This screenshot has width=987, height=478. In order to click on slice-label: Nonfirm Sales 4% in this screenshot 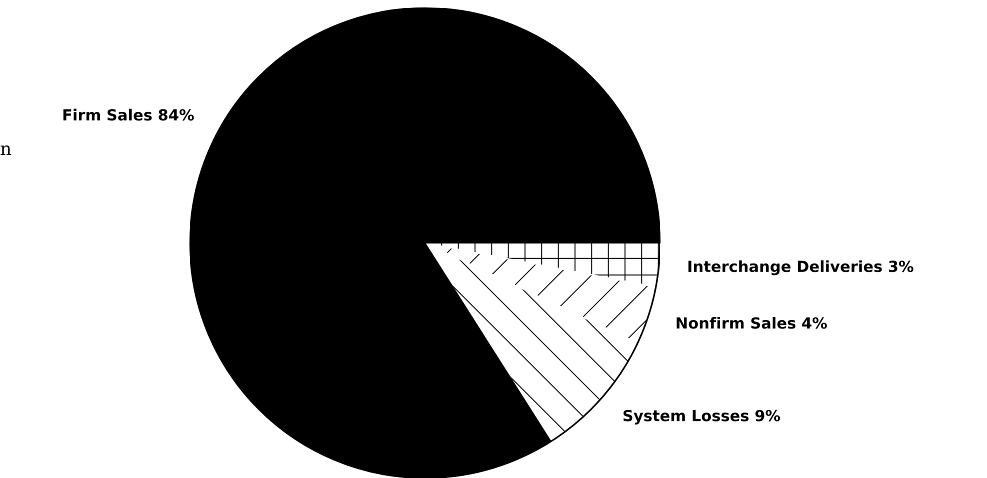, I will do `click(751, 322)`.